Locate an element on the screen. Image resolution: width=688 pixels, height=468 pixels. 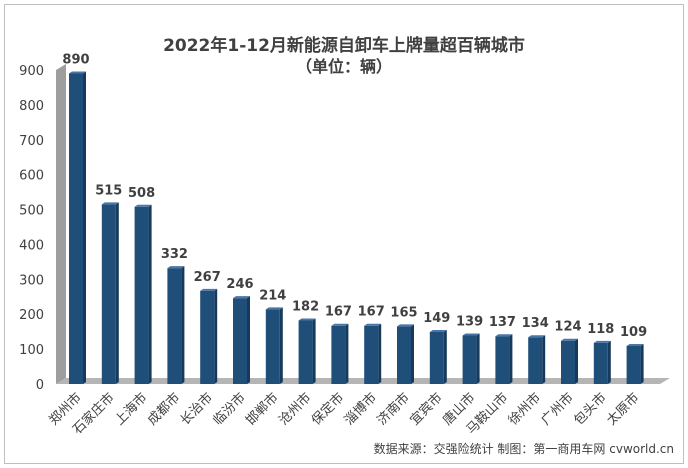
x-category-label: 保定市 is located at coordinates (327, 409).